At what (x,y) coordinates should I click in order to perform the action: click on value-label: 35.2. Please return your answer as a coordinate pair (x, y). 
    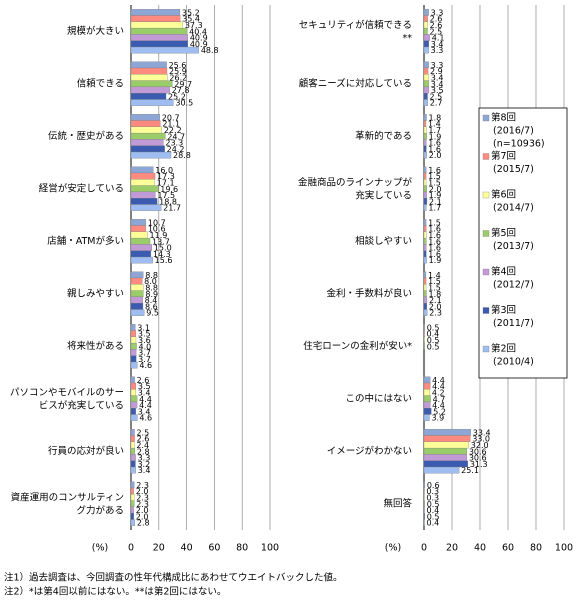
    Looking at the image, I should click on (191, 12).